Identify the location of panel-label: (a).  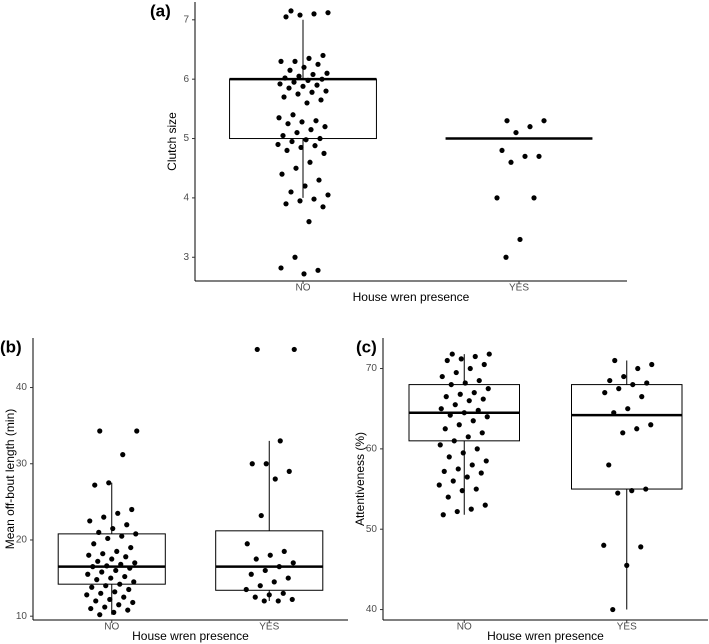
(160, 10).